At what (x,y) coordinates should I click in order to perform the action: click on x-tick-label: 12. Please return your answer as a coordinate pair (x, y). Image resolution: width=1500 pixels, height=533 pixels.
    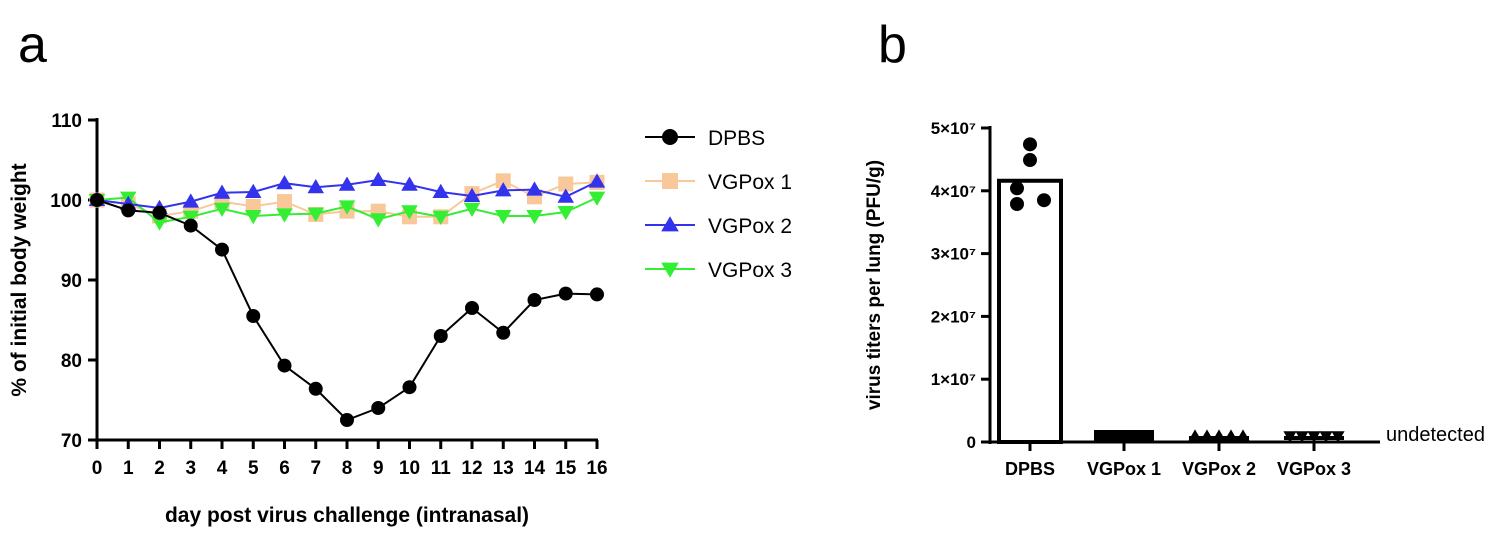
    Looking at the image, I should click on (471, 468).